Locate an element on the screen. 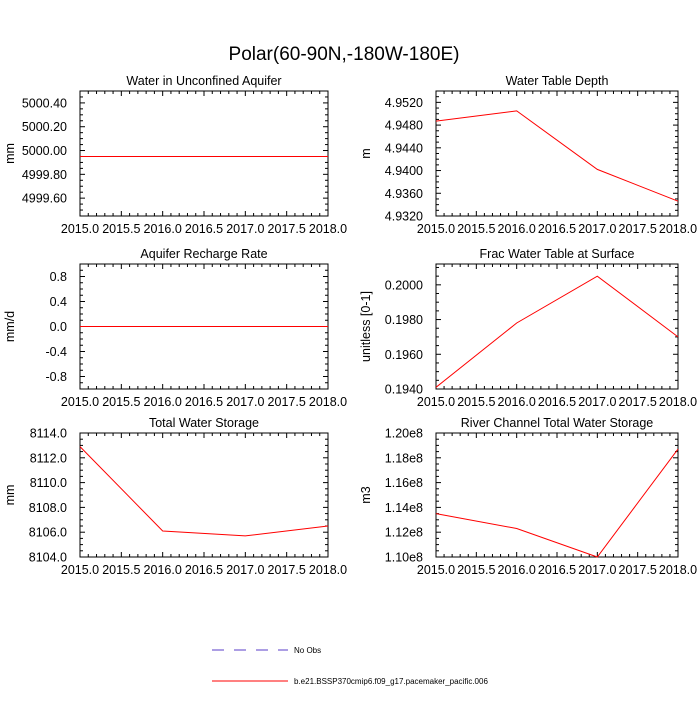 The width and height of the screenshot is (700, 705). y-axis-label: mm/d is located at coordinates (10, 326).